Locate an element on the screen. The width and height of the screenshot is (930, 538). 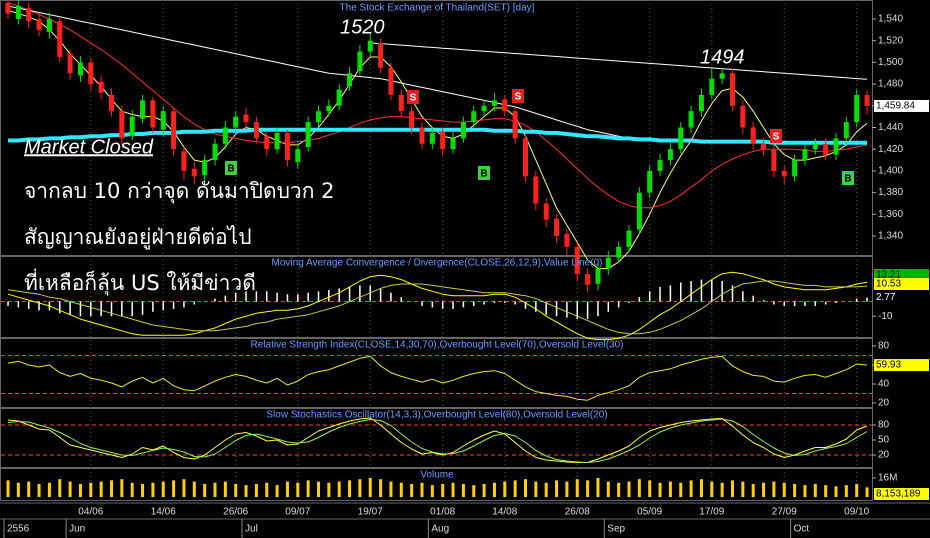
x-tick-label: 26/08 is located at coordinates (577, 512).